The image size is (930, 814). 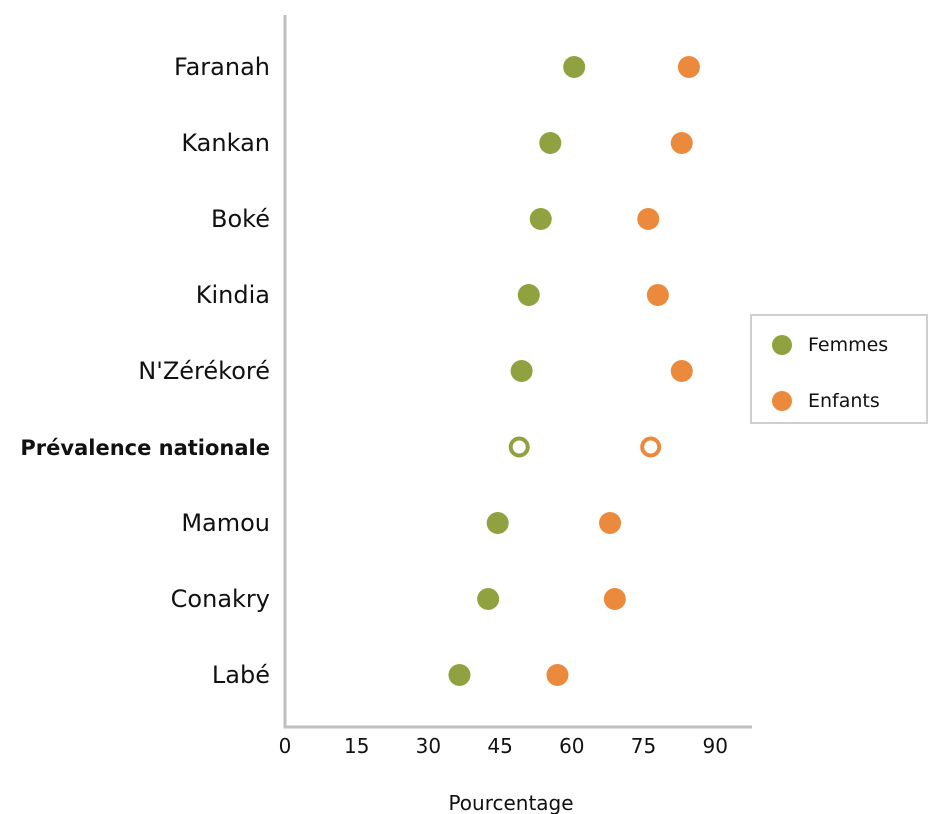 I want to click on legend-label-femmes: Femmes, so click(x=848, y=345).